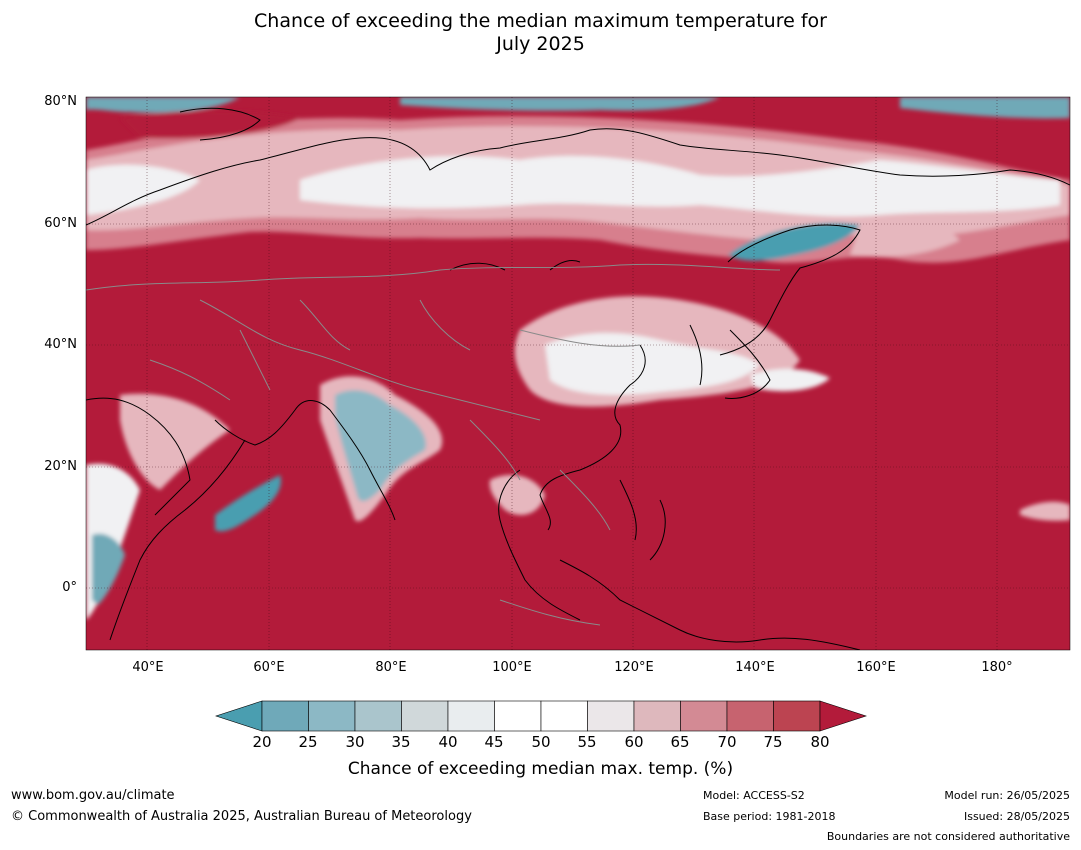 The image size is (1081, 850). What do you see at coordinates (69, 587) in the screenshot?
I see `lat-label-0: 0°` at bounding box center [69, 587].